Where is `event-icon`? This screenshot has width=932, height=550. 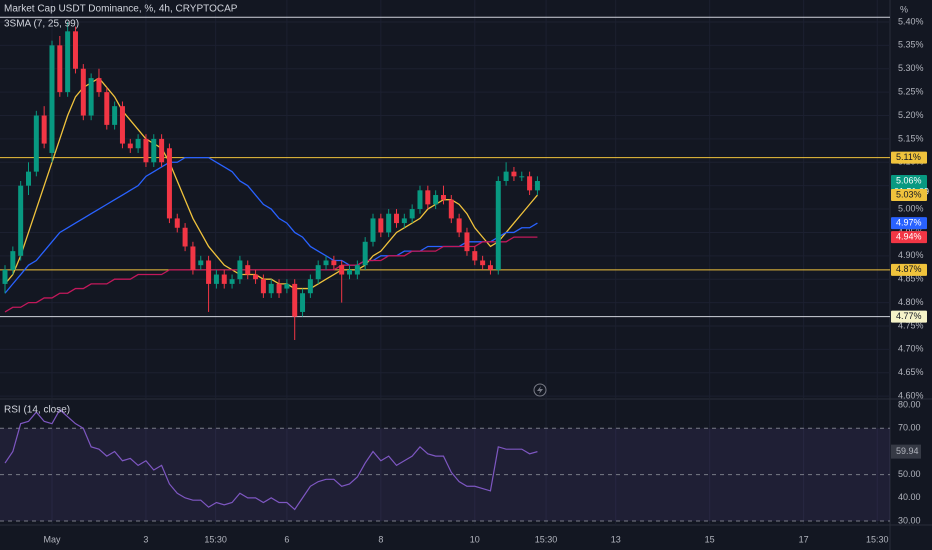
event-icon is located at coordinates (540, 390).